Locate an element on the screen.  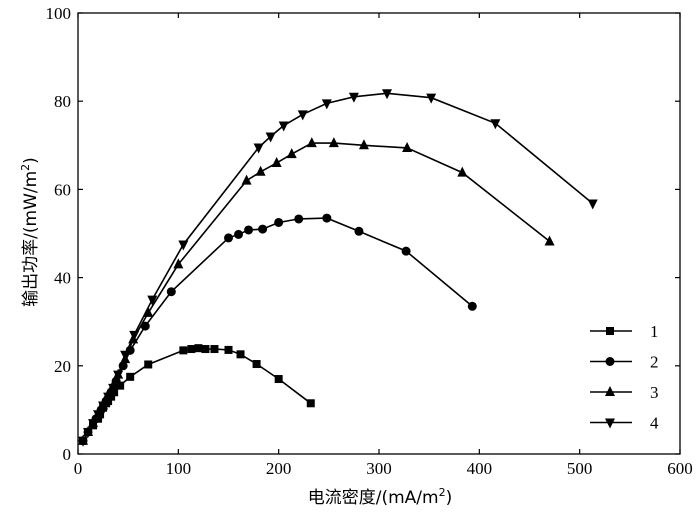
y-tick-label: 20 is located at coordinates (62, 366).